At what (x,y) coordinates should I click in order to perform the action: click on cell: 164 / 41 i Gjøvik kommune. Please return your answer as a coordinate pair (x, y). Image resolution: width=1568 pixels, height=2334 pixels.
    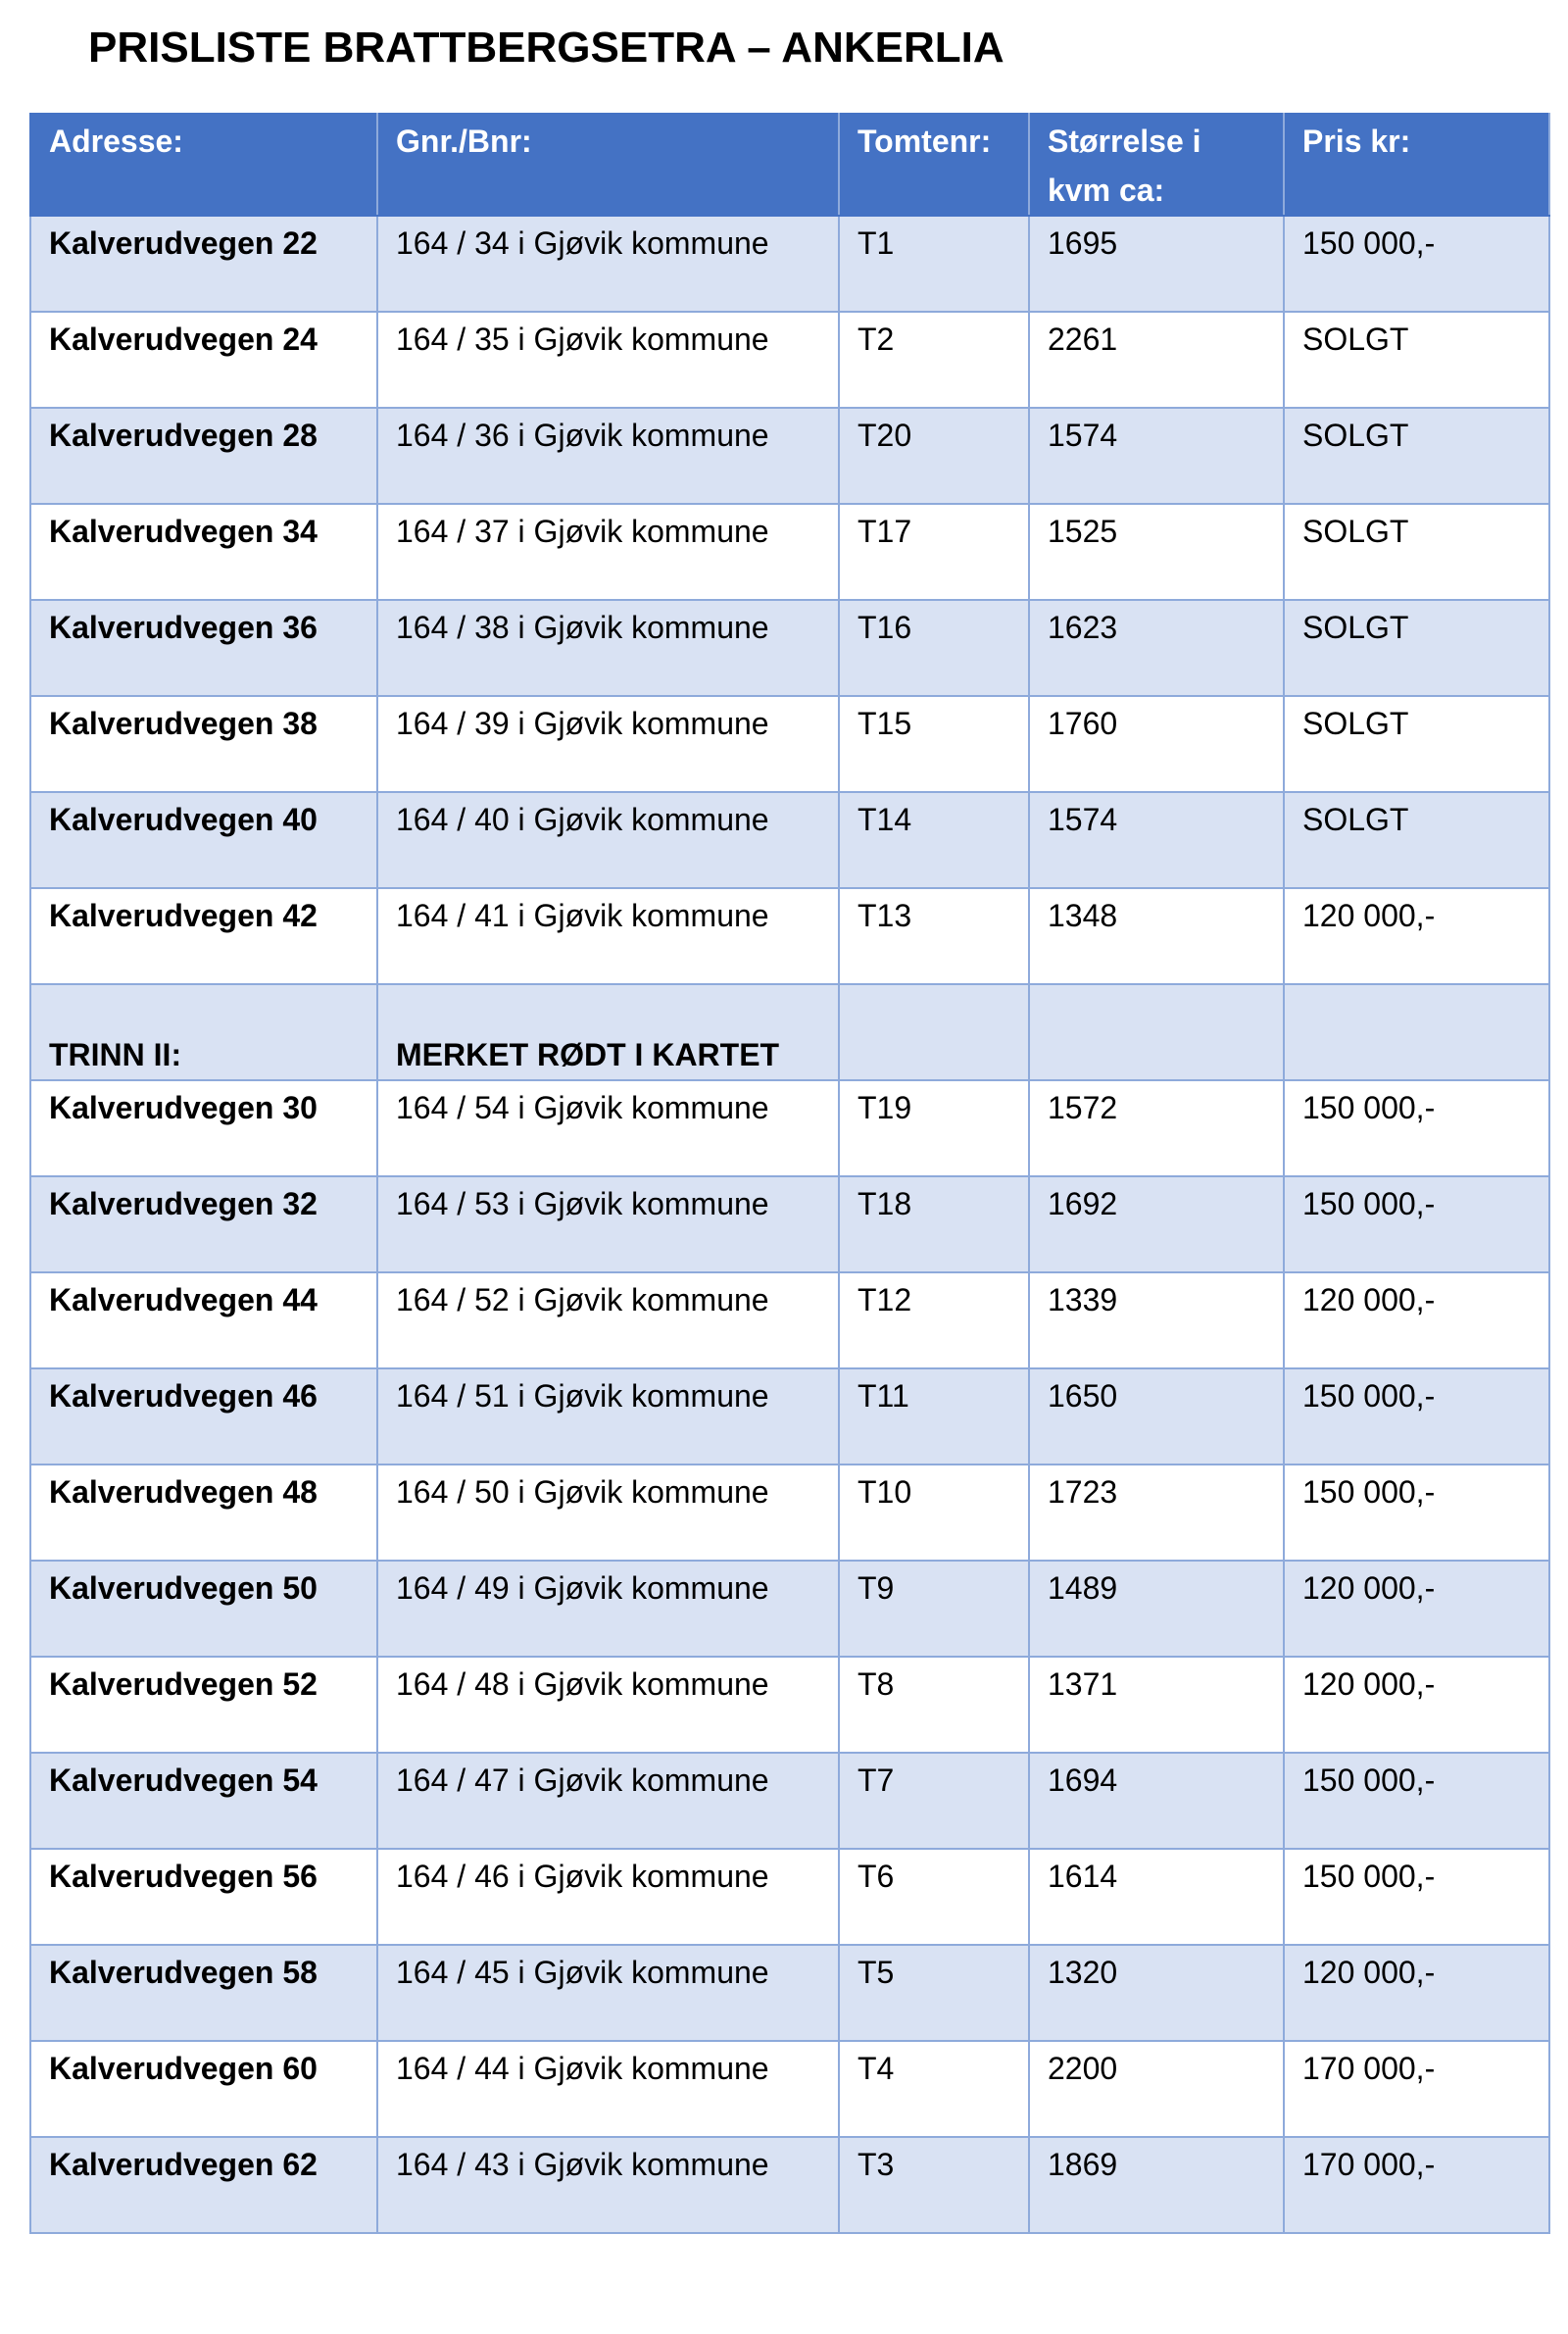
    Looking at the image, I should click on (608, 936).